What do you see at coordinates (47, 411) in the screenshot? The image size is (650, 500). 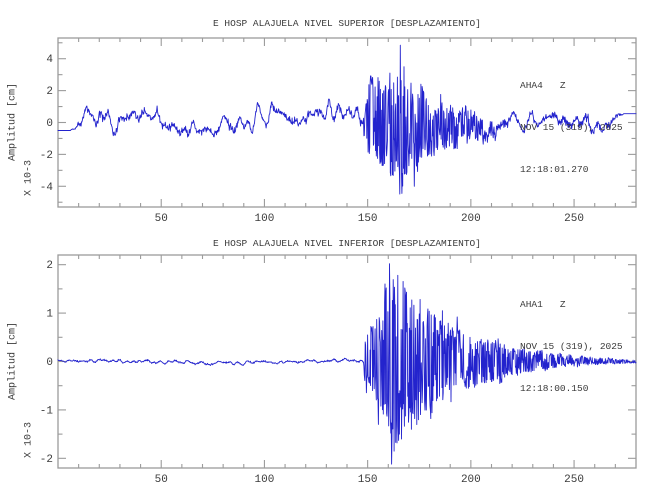 I see `y-tick-label: -1` at bounding box center [47, 411].